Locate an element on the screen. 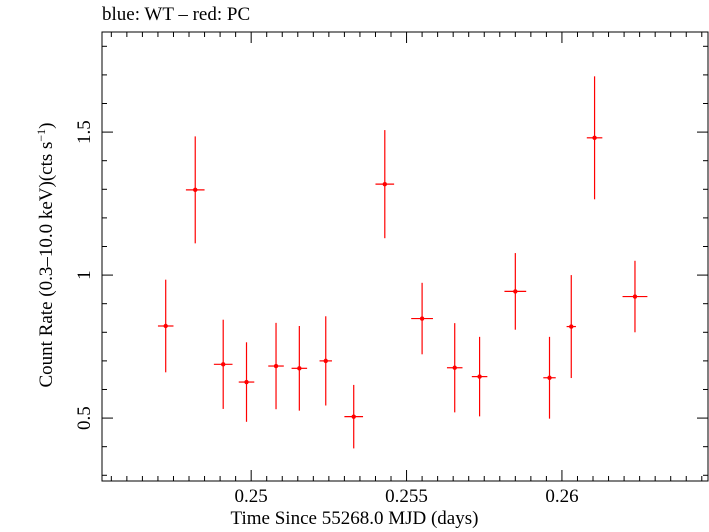 Image resolution: width=709 pixels, height=532 pixels. x-axis-label: Time Since 55268.0 MJD (days) is located at coordinates (354, 518).